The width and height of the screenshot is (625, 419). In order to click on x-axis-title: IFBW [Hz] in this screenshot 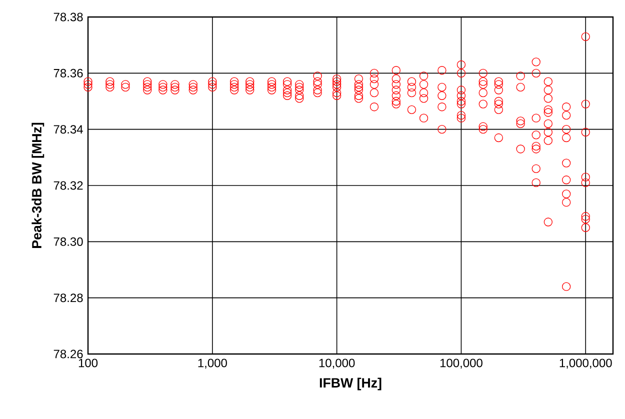, I will do `click(351, 384)`.